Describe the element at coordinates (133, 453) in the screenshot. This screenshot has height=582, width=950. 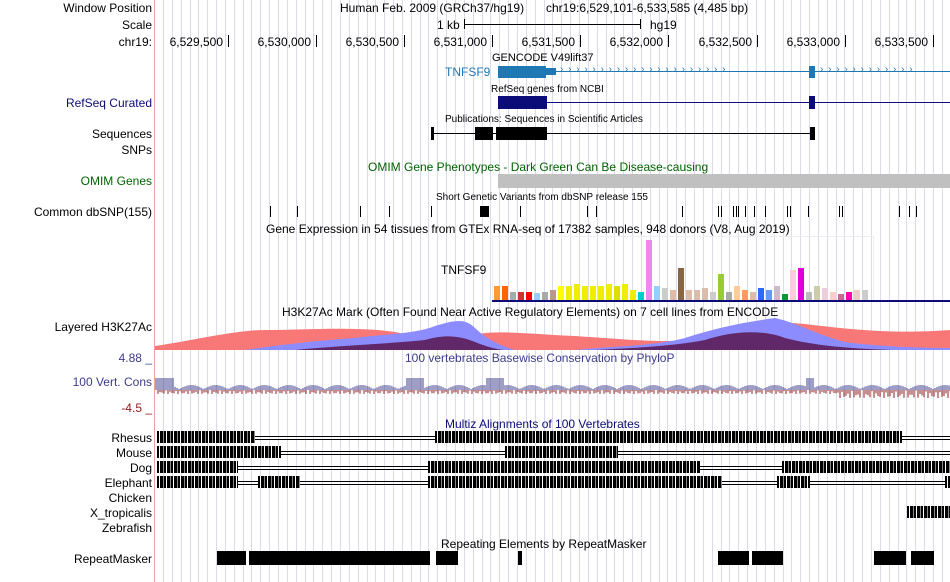
I see `species-label-mouse: Mouse` at that location.